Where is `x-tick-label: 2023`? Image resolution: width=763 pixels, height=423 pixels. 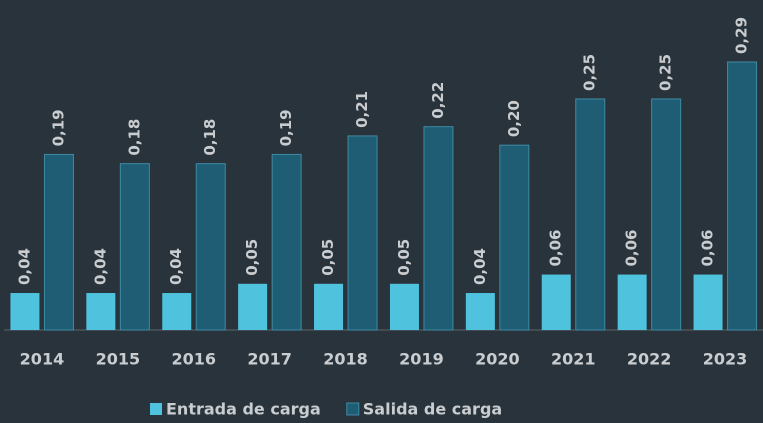 x-tick-label: 2023 is located at coordinates (725, 359).